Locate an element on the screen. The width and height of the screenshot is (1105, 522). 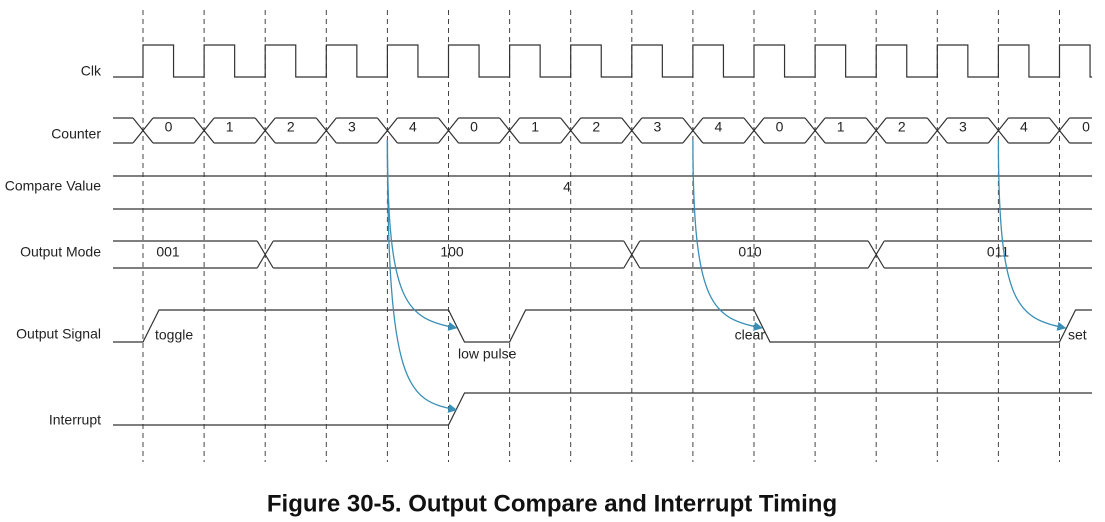
signal-label: Counter is located at coordinates (76, 134).